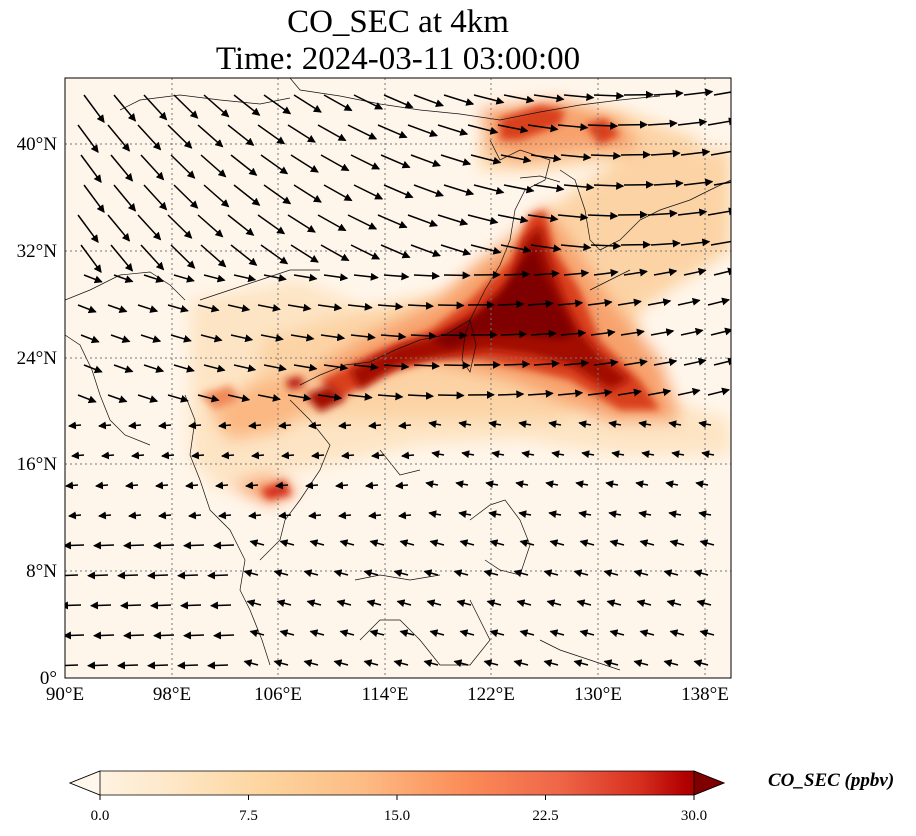 This screenshot has height=836, width=916. What do you see at coordinates (48, 678) in the screenshot?
I see `lat-tick-label: 0°` at bounding box center [48, 678].